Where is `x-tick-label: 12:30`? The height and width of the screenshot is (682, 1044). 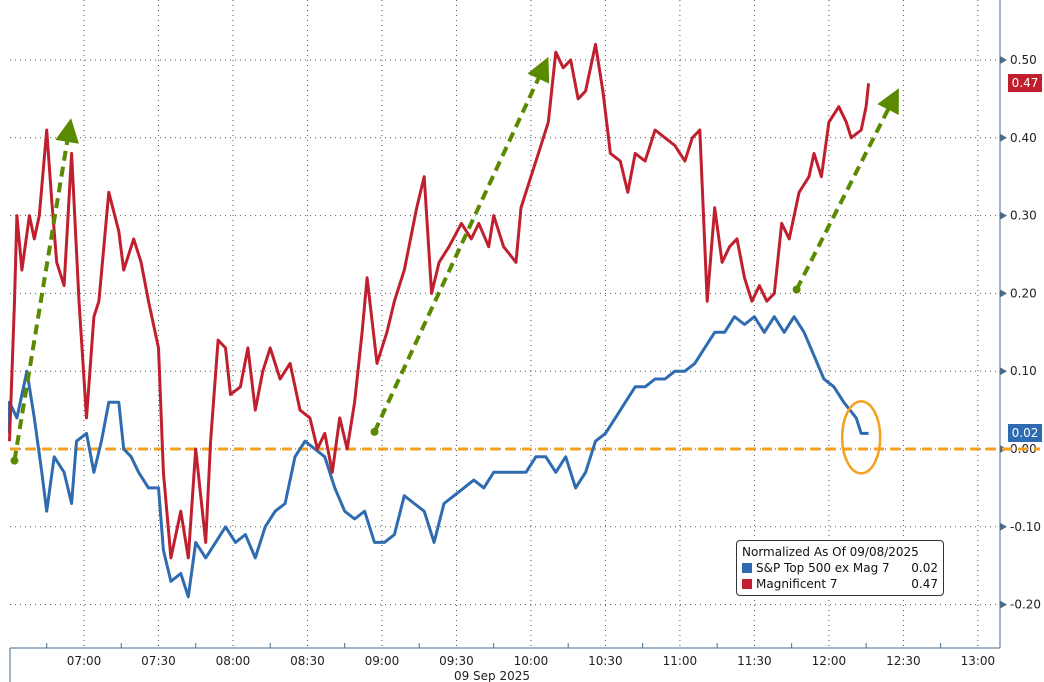 x-tick-label: 12:30 is located at coordinates (903, 661).